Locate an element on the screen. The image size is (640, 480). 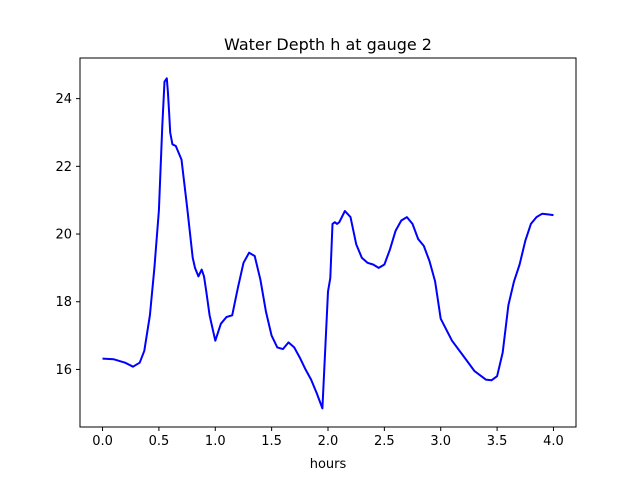
x-tick-label: 1.0 is located at coordinates (215, 441).